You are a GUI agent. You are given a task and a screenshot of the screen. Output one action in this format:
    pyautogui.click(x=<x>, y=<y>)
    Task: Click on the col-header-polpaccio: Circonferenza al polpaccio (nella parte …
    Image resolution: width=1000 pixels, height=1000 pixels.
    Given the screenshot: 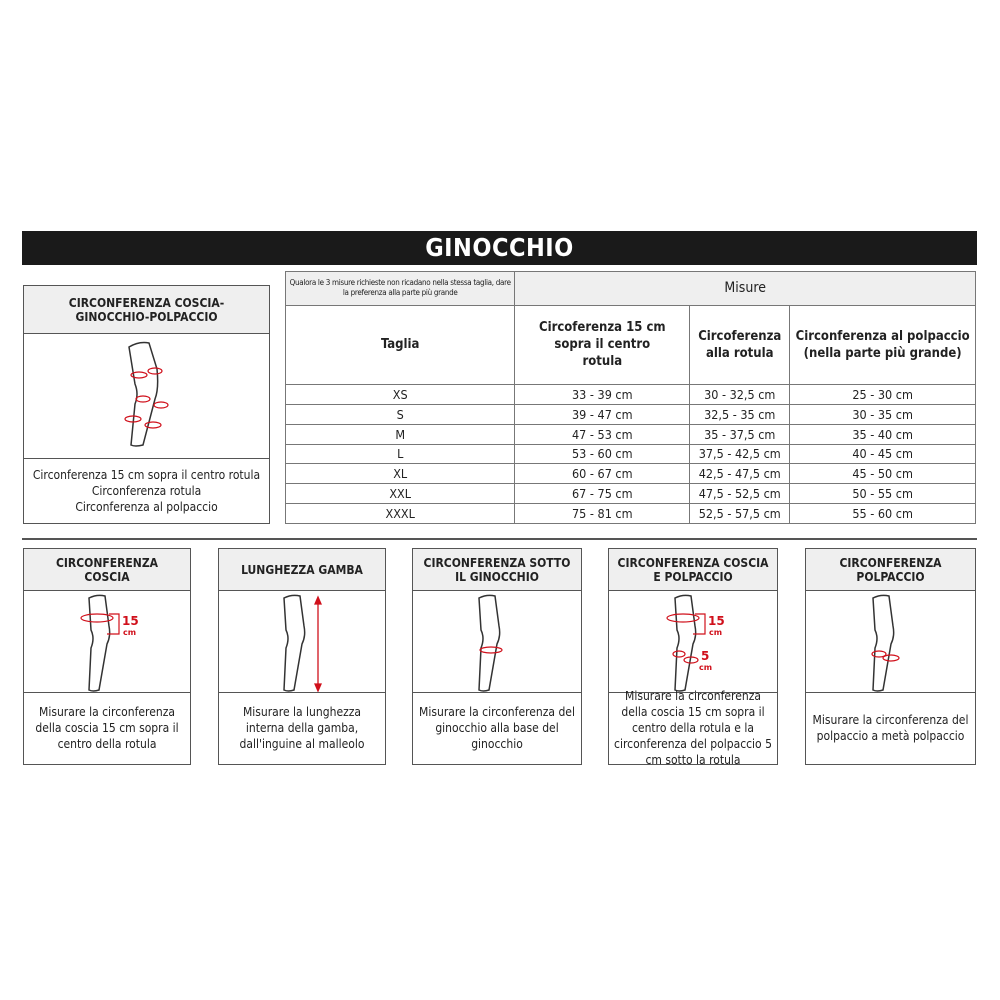 What is the action you would take?
    pyautogui.click(x=882, y=344)
    